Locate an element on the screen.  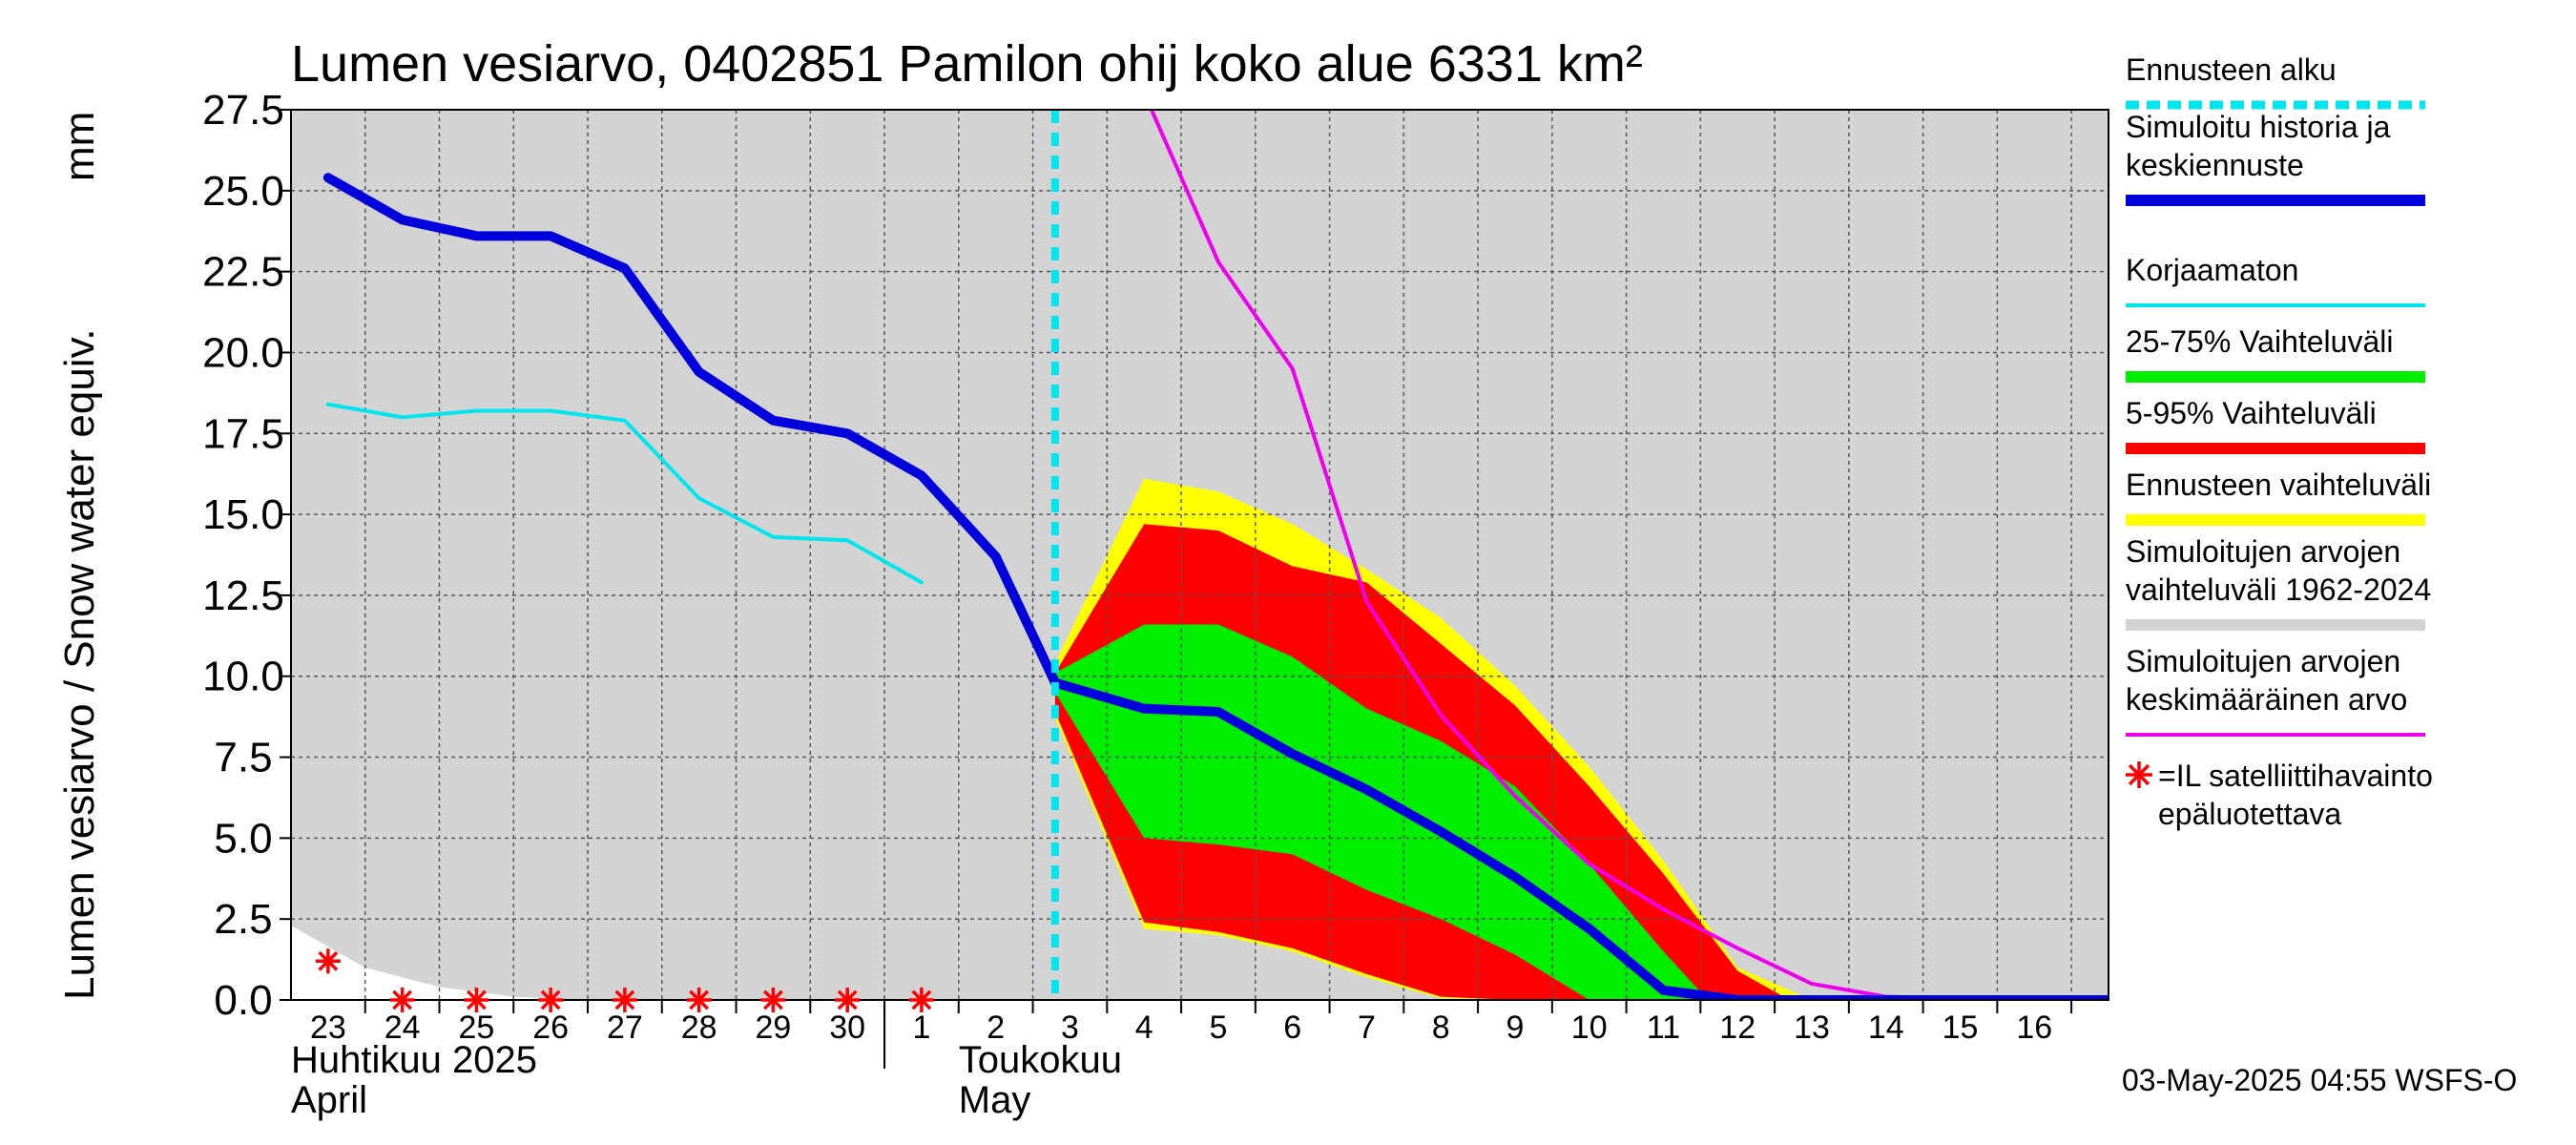
legend-label-8: =IL satelliittihavainto is located at coordinates (2295, 776).